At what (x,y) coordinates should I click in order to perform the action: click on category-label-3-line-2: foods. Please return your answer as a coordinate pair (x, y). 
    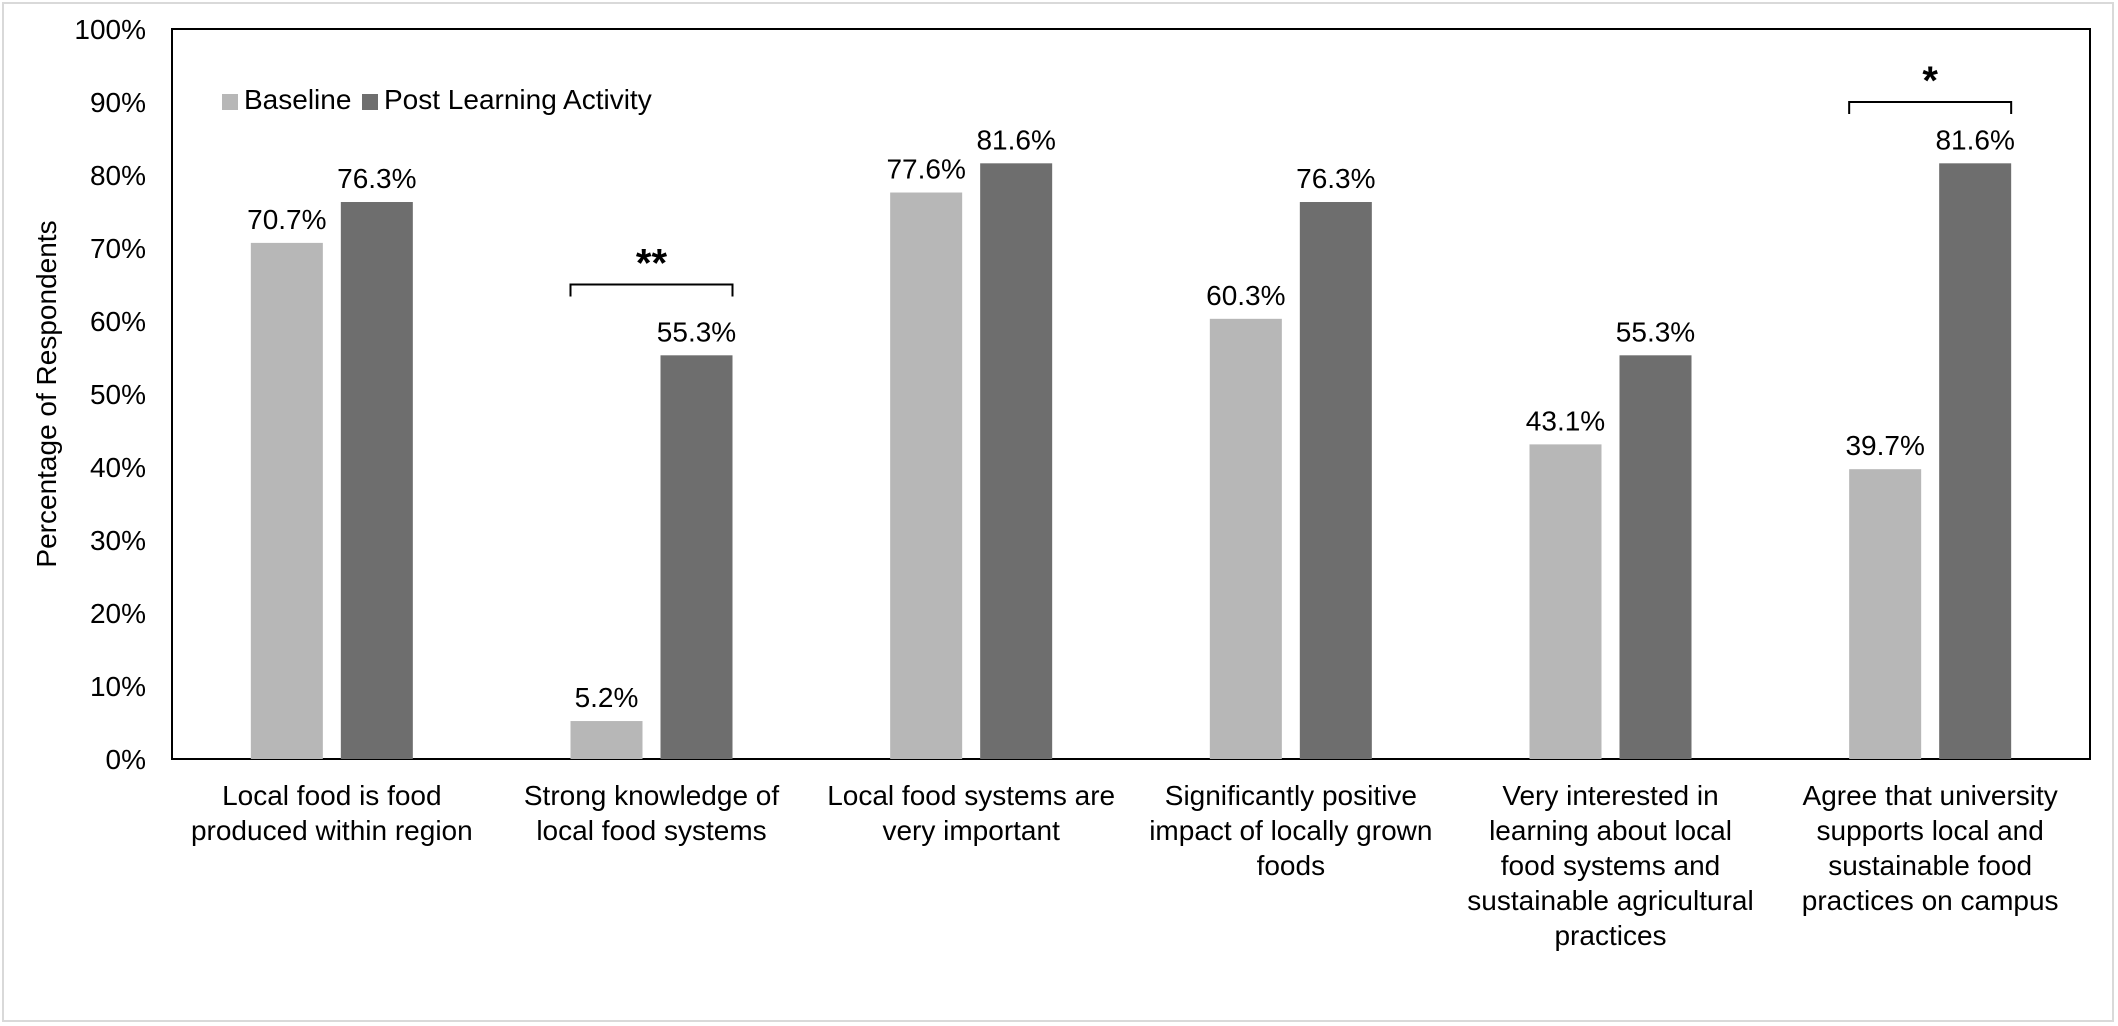
    Looking at the image, I should click on (1291, 865).